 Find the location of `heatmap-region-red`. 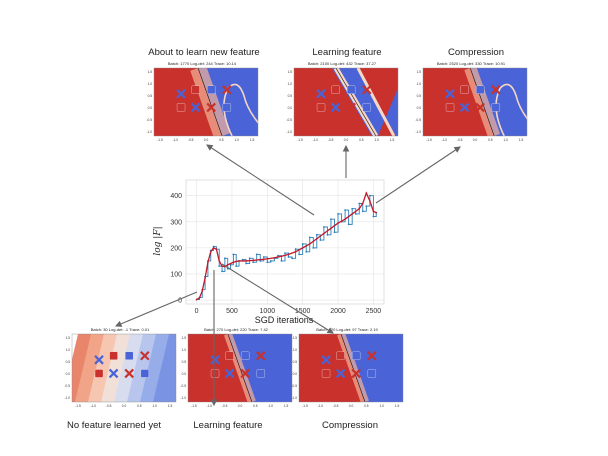

heatmap-region-red is located at coordinates (333, 102).